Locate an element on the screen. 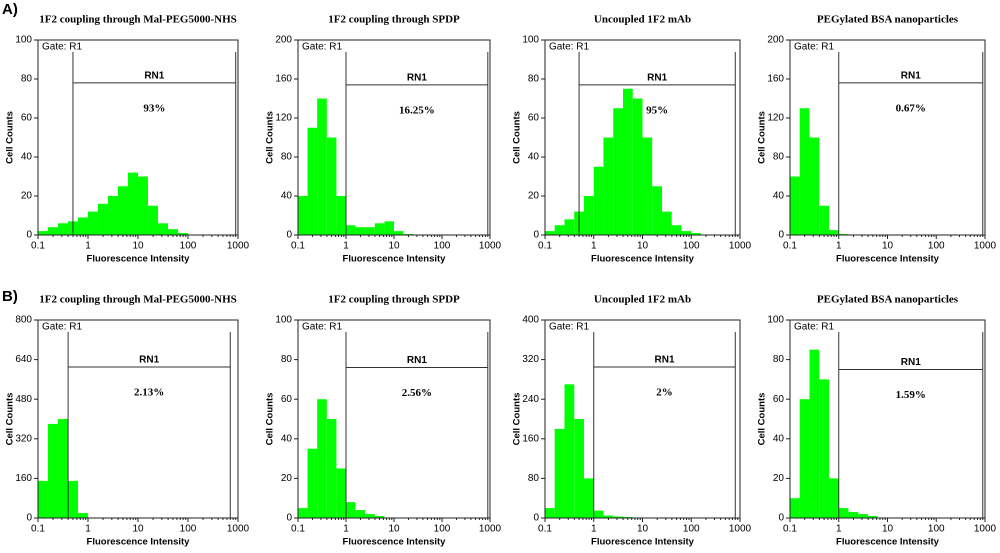 The width and height of the screenshot is (1000, 553). panel-label: B) is located at coordinates (10, 296).